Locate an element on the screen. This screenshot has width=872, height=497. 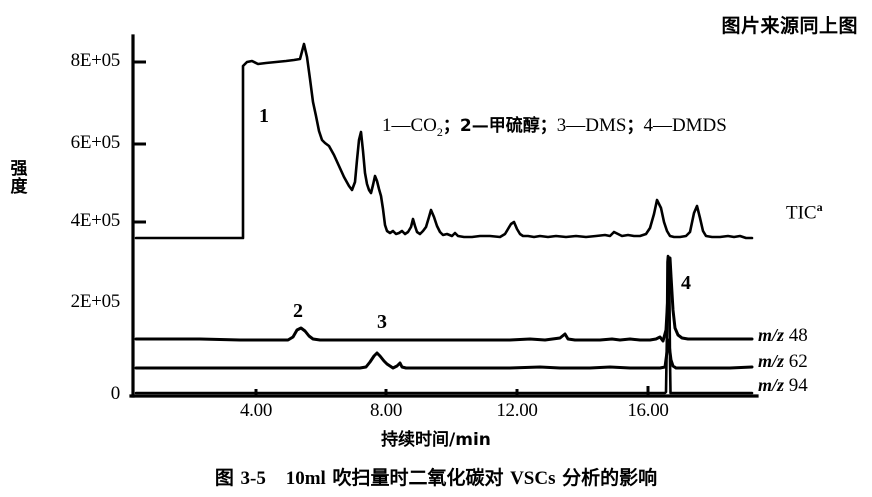
figure-caption: 图 3-5 10ml 吹扫量时二氧化碳对 VSCs 分析的影响 is located at coordinates (436, 476).